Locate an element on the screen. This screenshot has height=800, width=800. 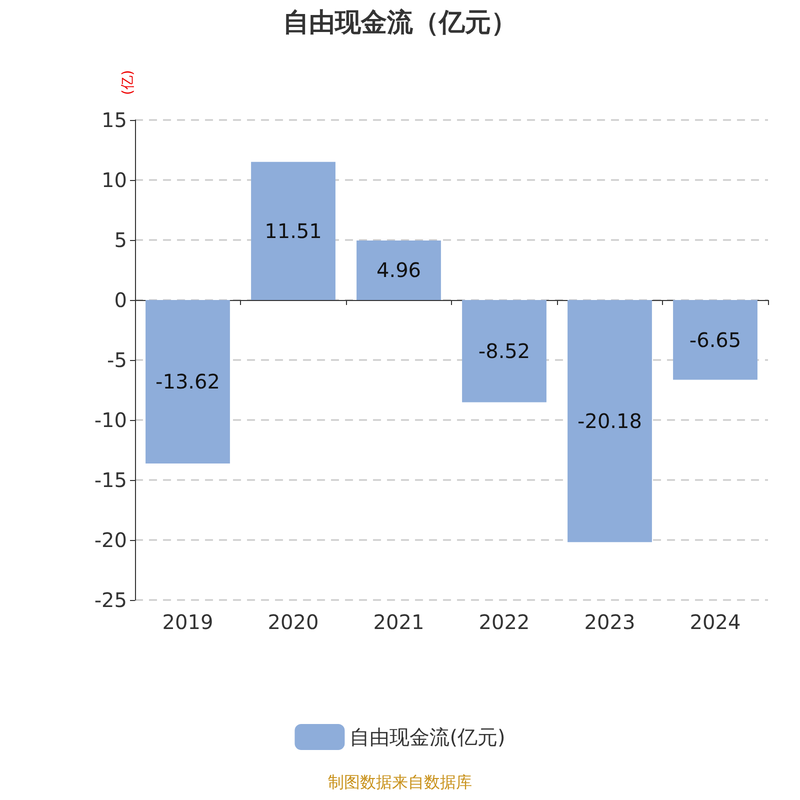
y-axis-title: (亿) is located at coordinates (128, 82).